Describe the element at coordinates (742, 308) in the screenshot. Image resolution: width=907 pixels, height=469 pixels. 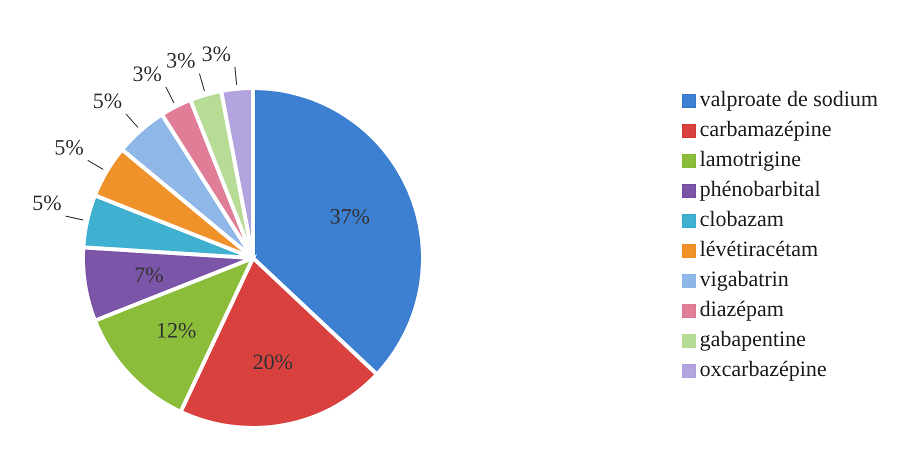
I see `legend-label: diazépam` at that location.